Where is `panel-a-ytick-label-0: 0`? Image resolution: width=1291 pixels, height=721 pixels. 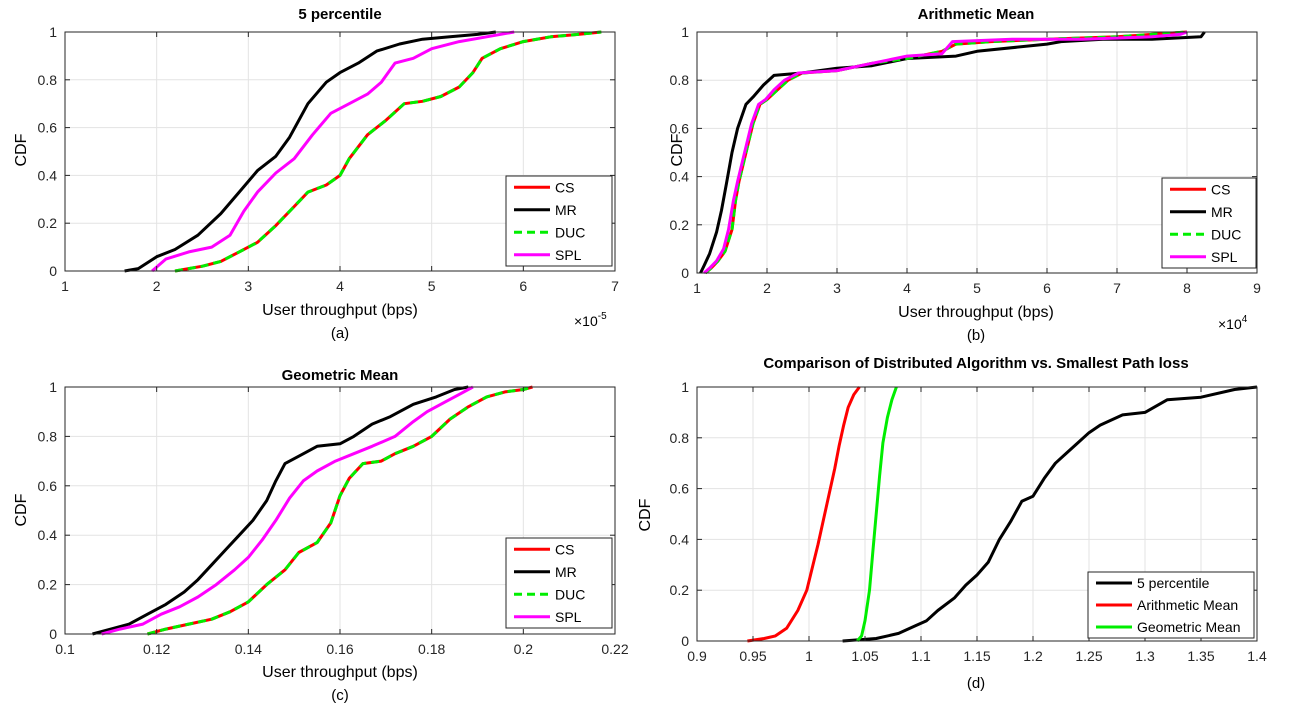 panel-a-ytick-label-0: 0 is located at coordinates (53, 271).